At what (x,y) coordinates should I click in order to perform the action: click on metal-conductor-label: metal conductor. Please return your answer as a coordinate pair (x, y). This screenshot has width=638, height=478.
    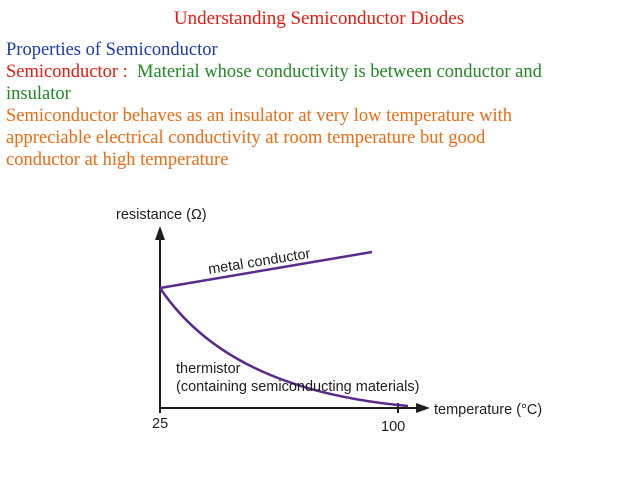
    Looking at the image, I should click on (259, 262).